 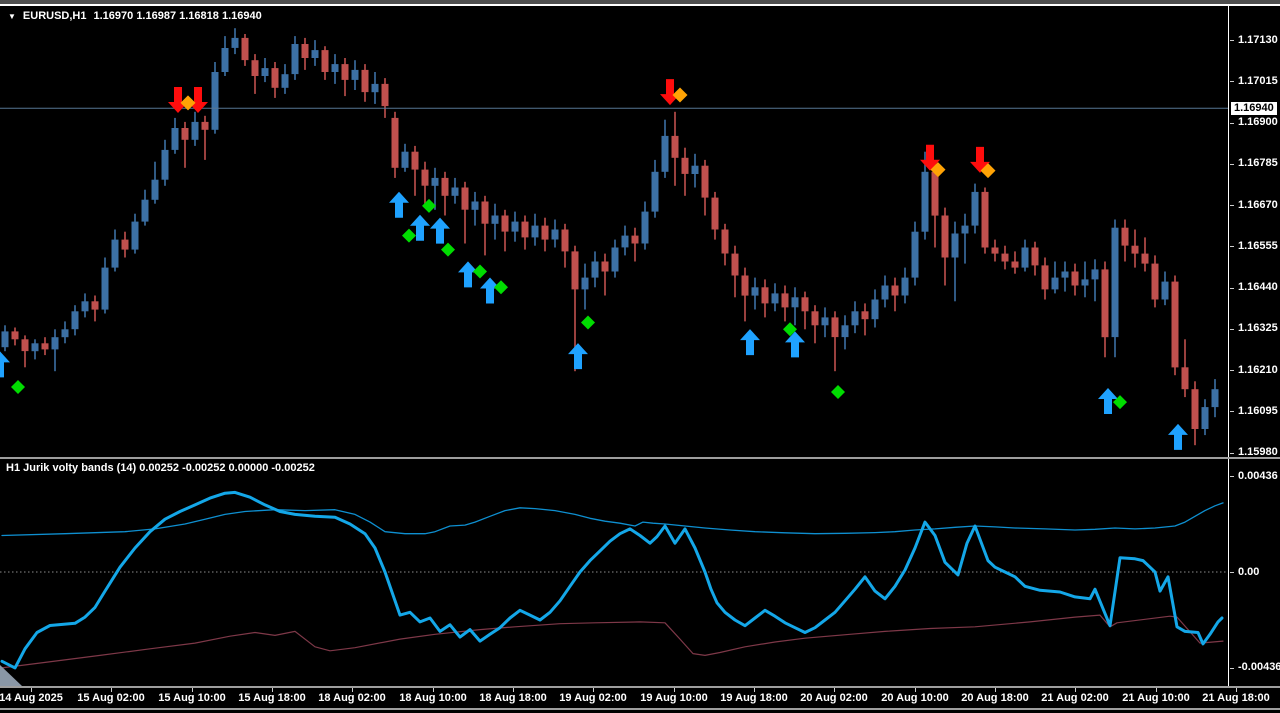 I want to click on price-label: 1.16785, so click(x=1258, y=163).